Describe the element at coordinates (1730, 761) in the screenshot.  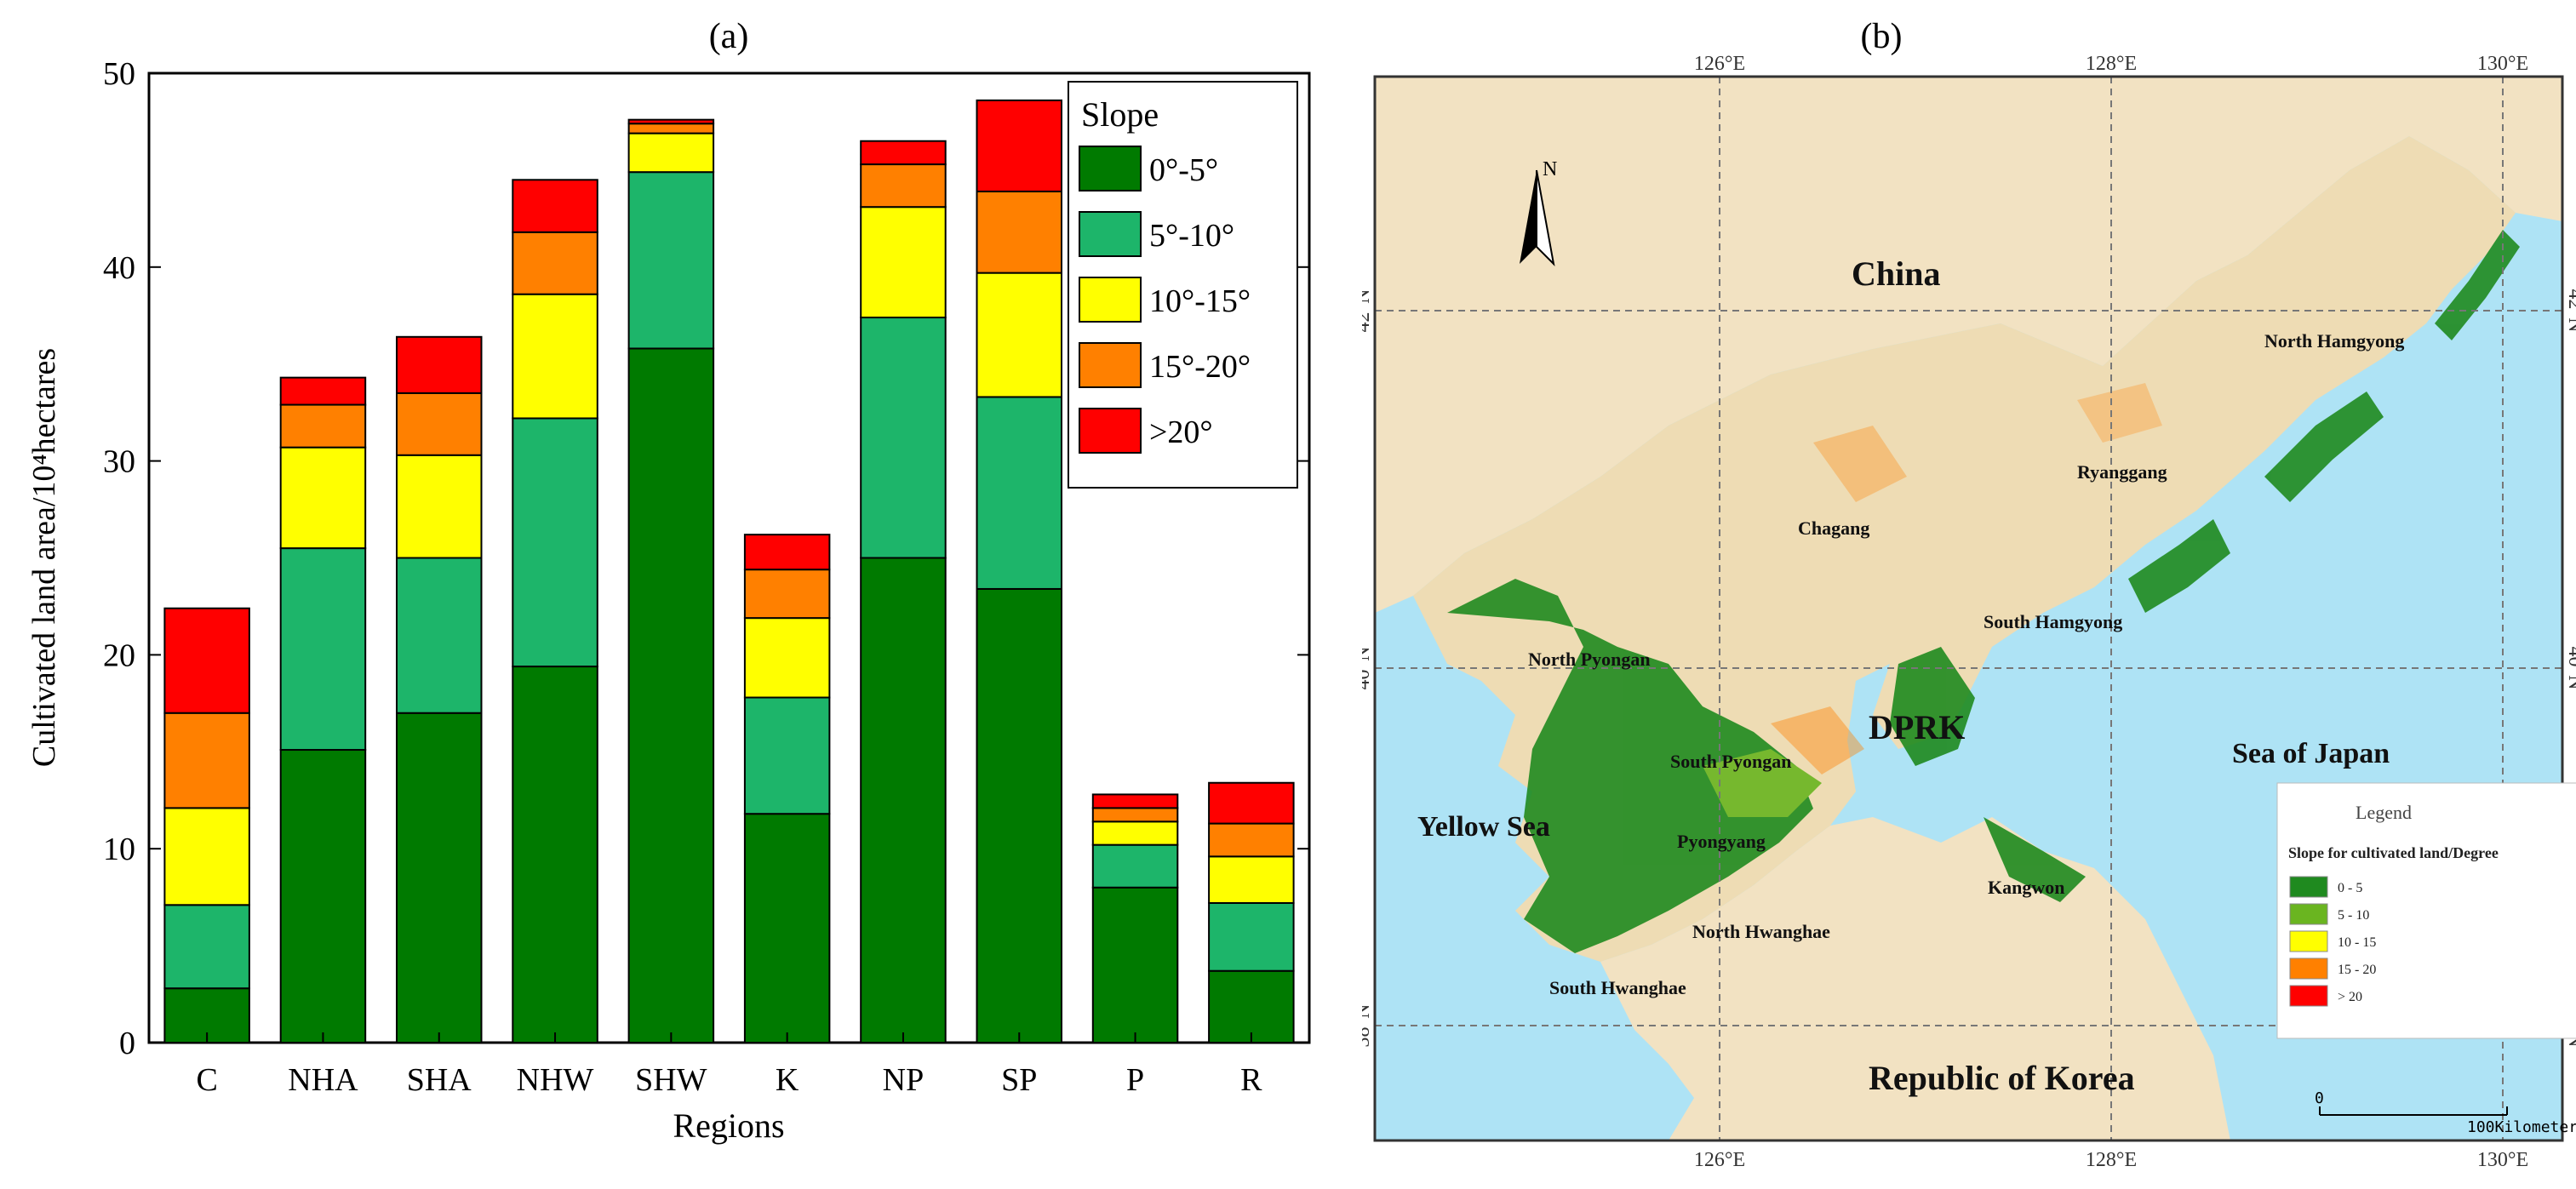
I see `label-south-pyongan: South Pyongan` at that location.